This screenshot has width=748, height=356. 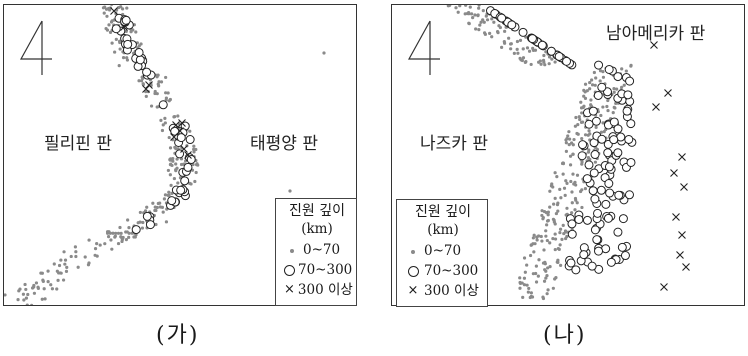 I want to click on caption-a: (가), so click(x=178, y=335).